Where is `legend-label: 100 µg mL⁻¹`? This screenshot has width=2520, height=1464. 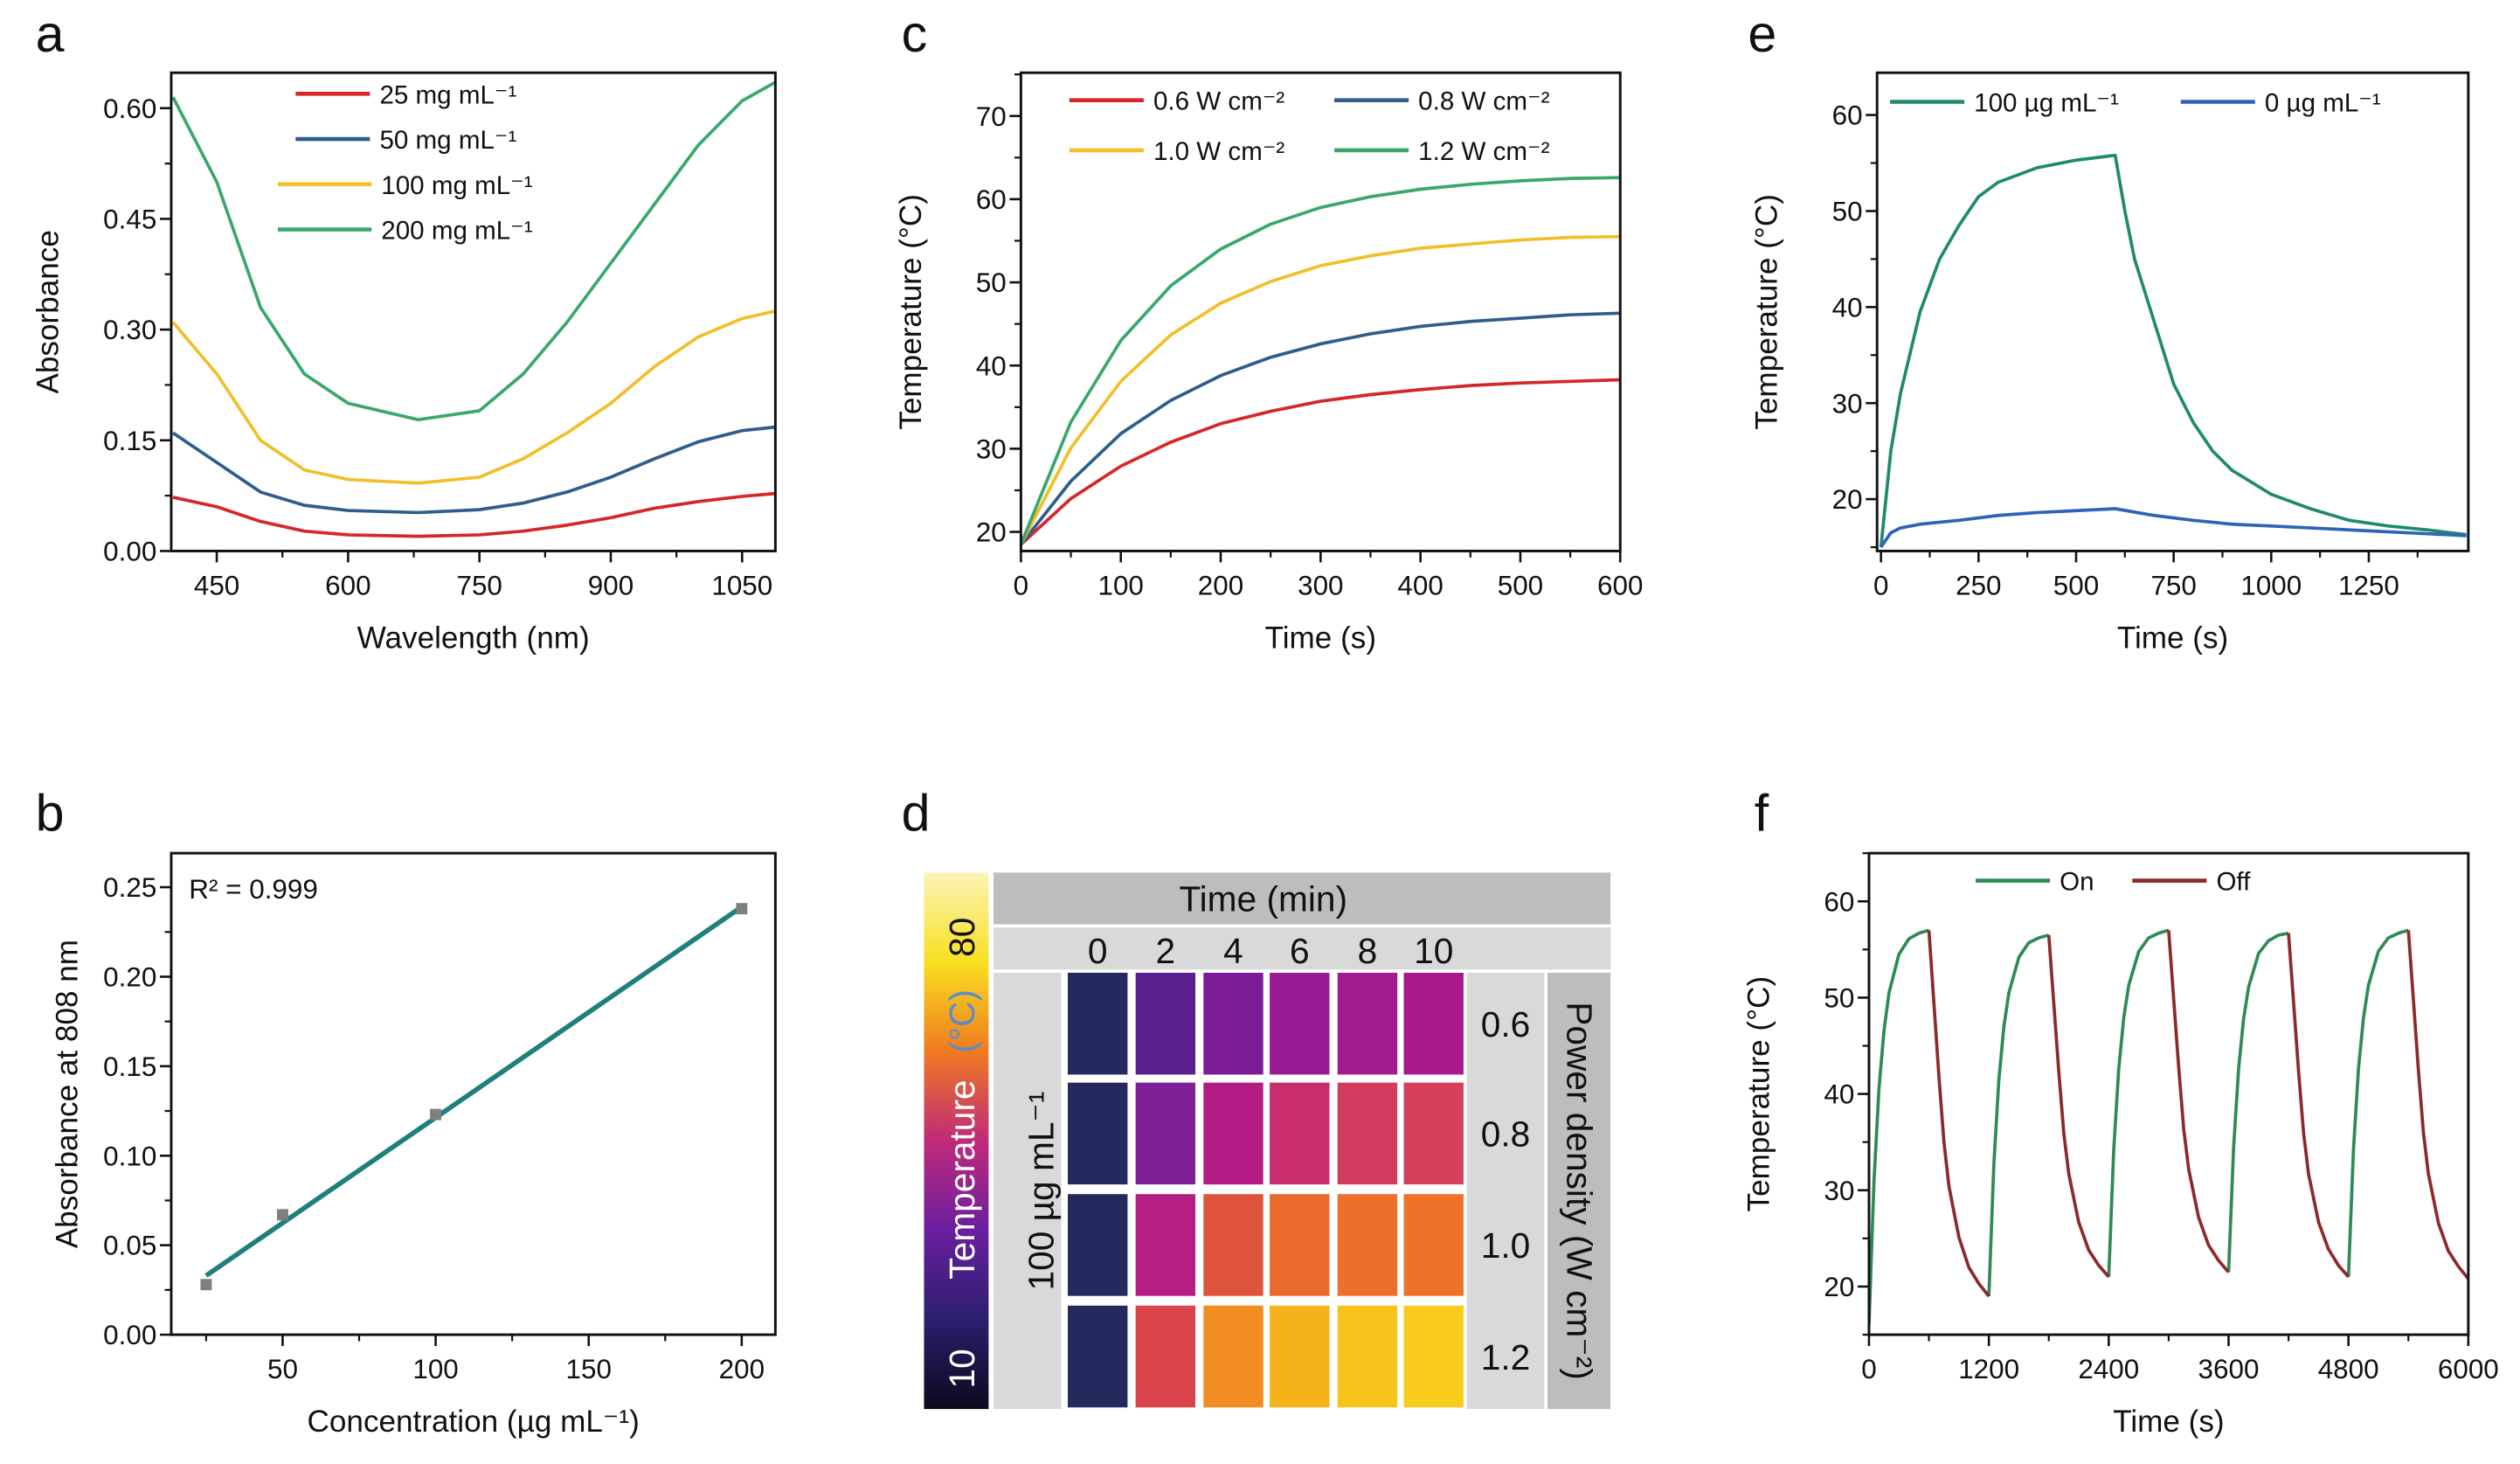
legend-label: 100 µg mL⁻¹ is located at coordinates (2046, 103).